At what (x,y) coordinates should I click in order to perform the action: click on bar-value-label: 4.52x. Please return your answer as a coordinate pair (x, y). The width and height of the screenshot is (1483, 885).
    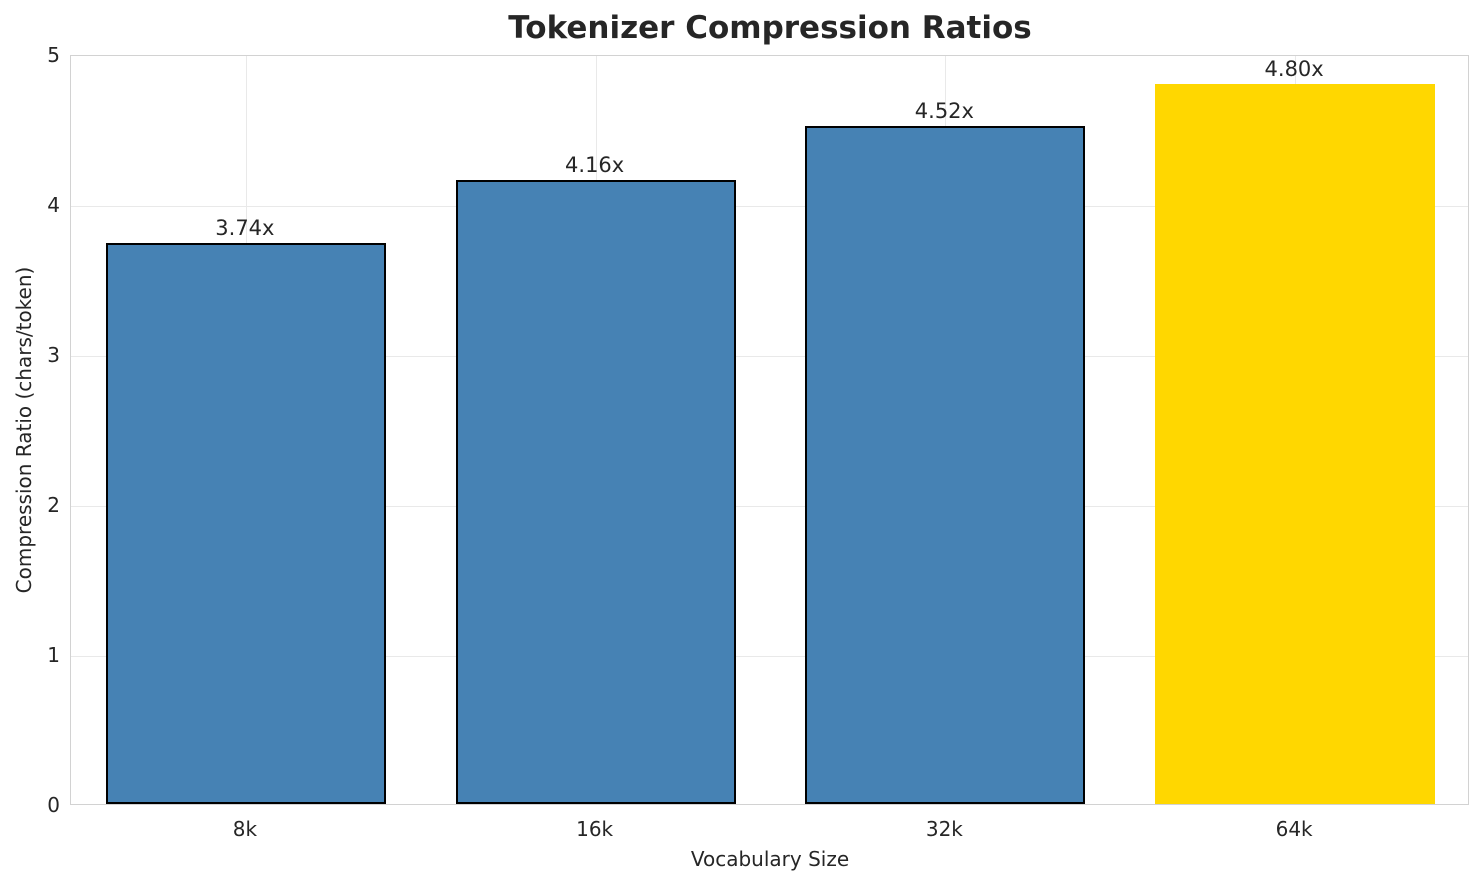
    Looking at the image, I should click on (944, 111).